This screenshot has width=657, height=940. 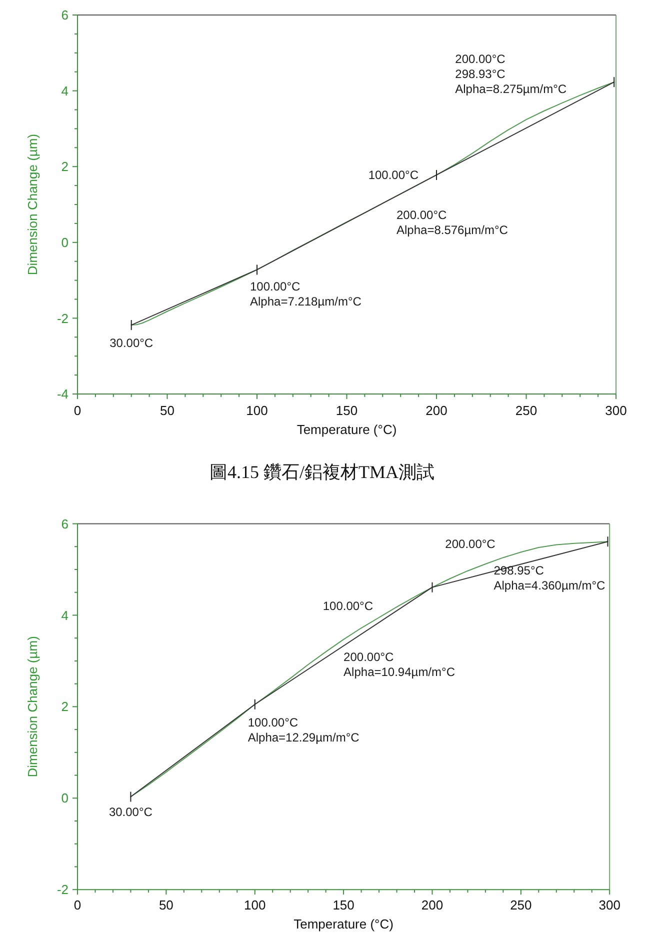 I want to click on caption: 圖4.15 鑽石/鋁複材TMA測試, so click(x=322, y=472).